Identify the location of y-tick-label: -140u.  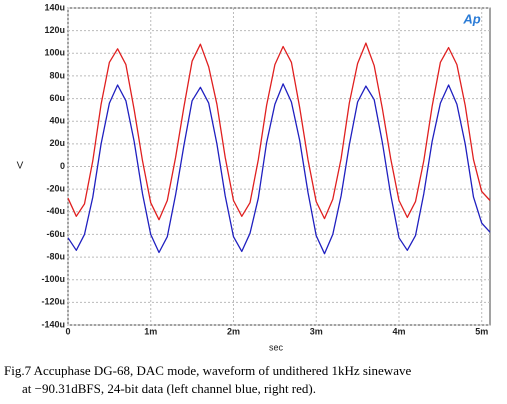
(53, 324).